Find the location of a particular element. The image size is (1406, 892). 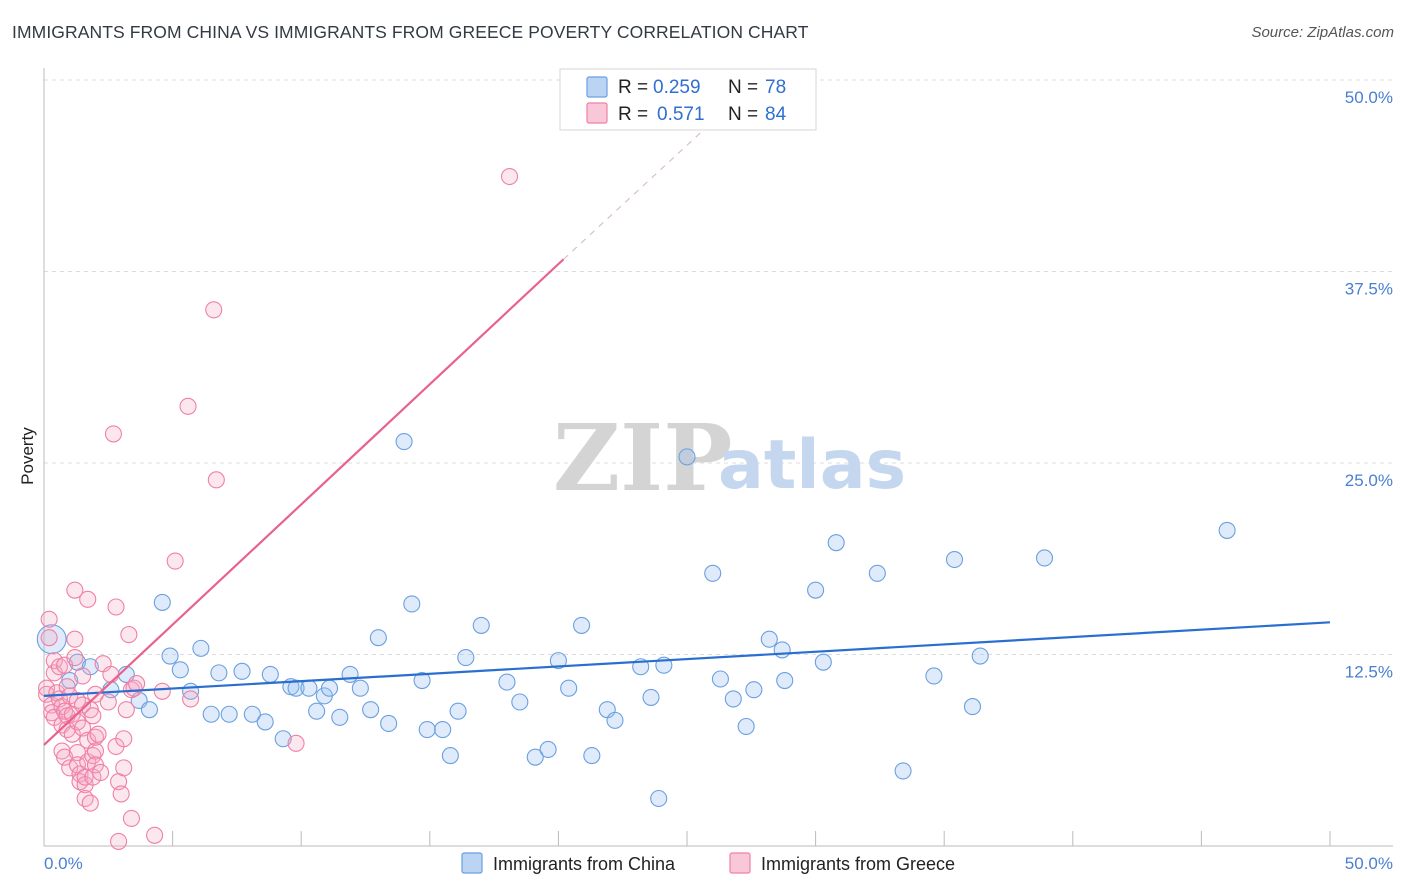

x-tick-labels: 0.0% 50.0% is located at coordinates (718, 863).